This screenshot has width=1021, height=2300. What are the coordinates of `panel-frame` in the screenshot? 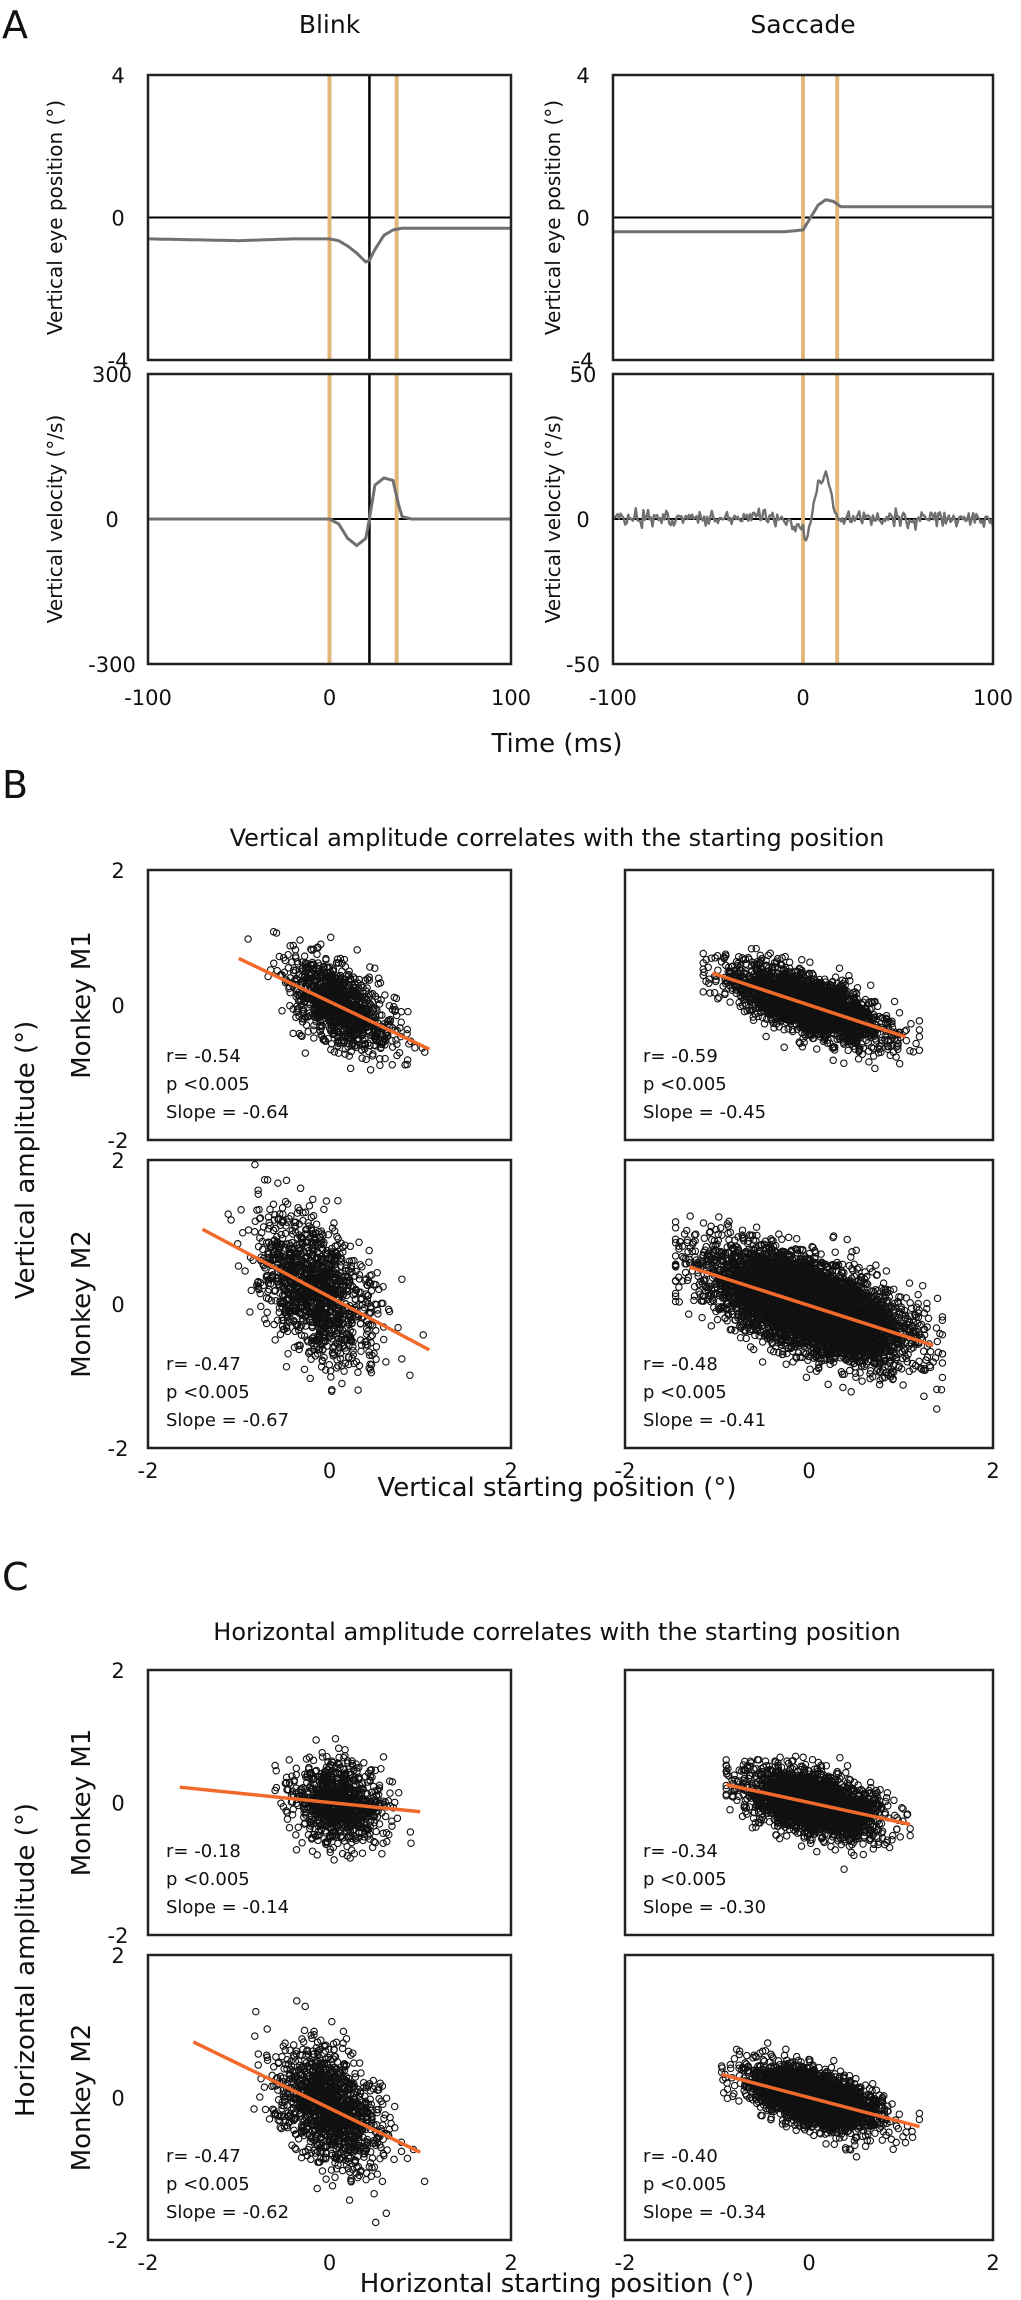 It's located at (803, 519).